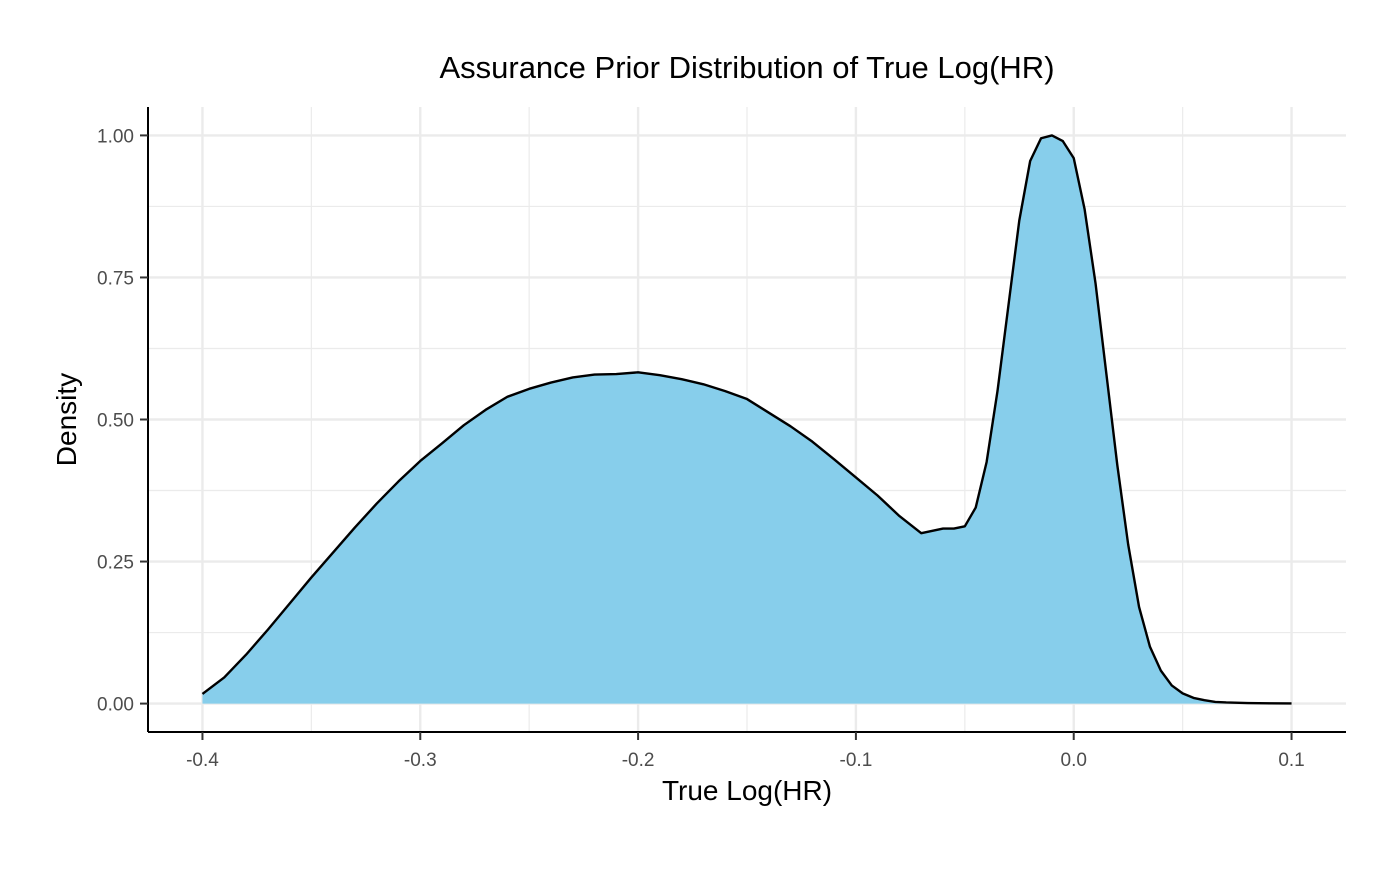 This screenshot has width=1400, height=870. What do you see at coordinates (1074, 760) in the screenshot?
I see `x-tick-label: 0.0` at bounding box center [1074, 760].